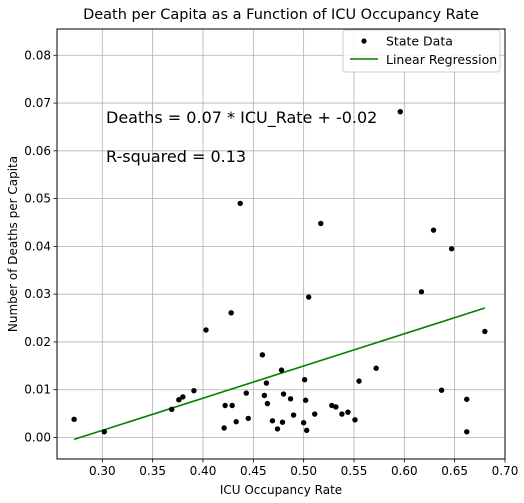  I want to click on y-tick-label: 0.03, so click(37, 294).